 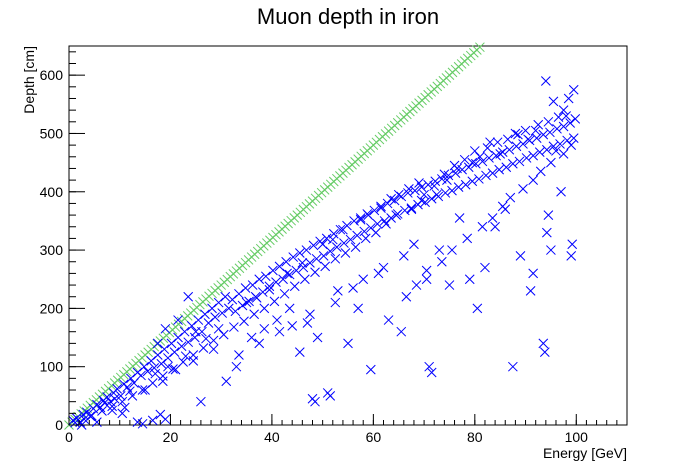 What do you see at coordinates (480, 47) in the screenshot?
I see `data-point-green` at bounding box center [480, 47].